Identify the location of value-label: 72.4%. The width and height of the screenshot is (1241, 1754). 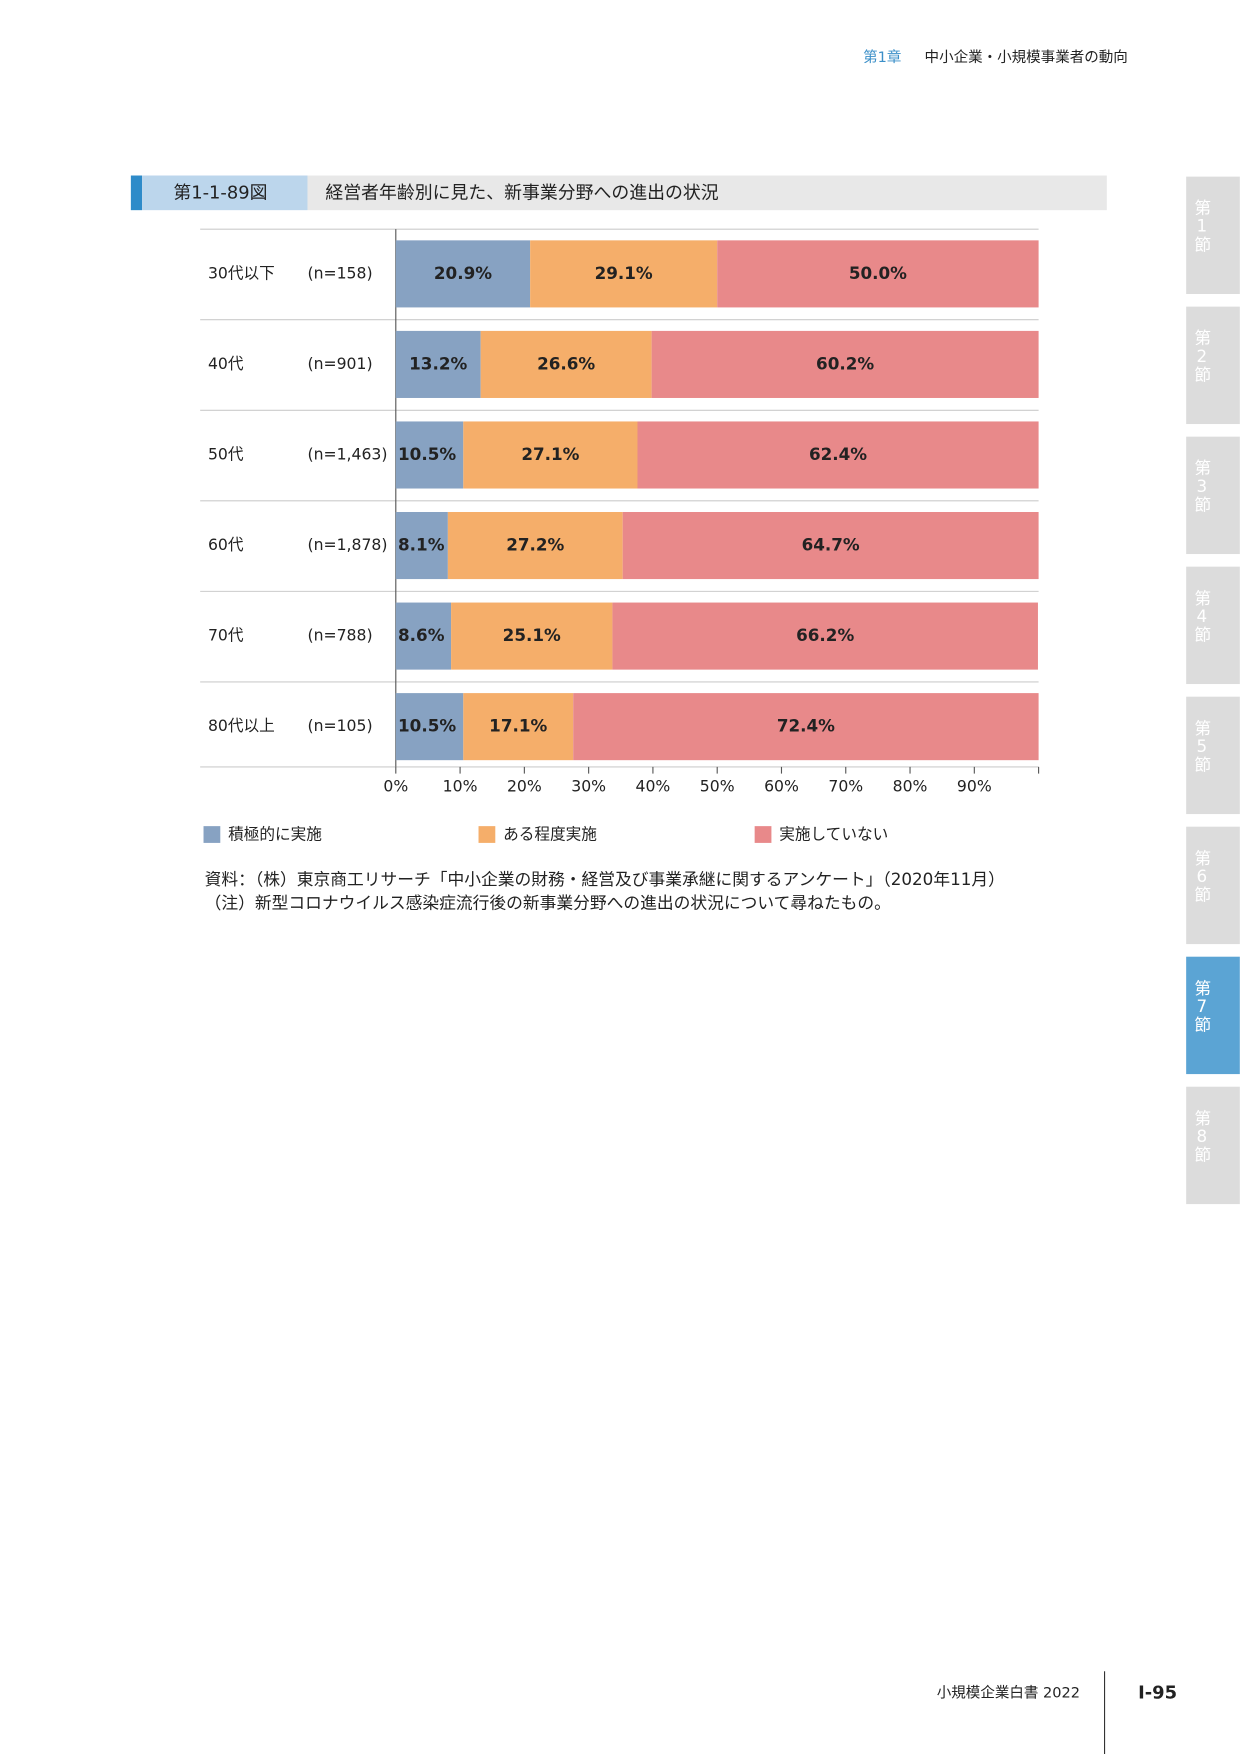
(806, 726).